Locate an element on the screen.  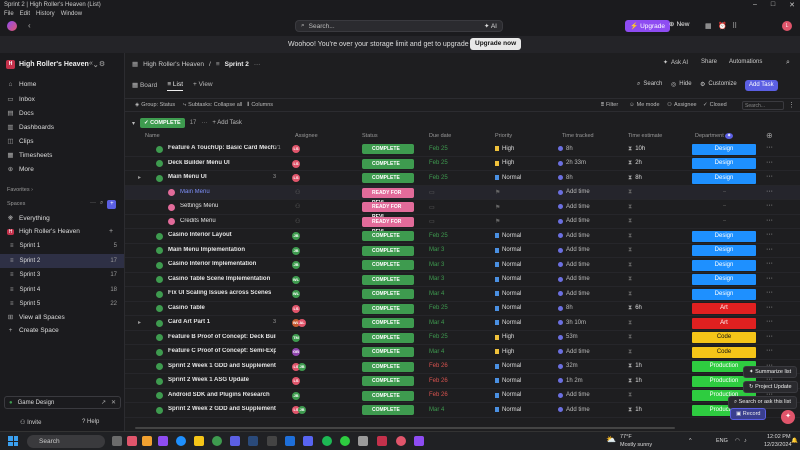
language-indicator: ENG is located at coordinates (722, 441).